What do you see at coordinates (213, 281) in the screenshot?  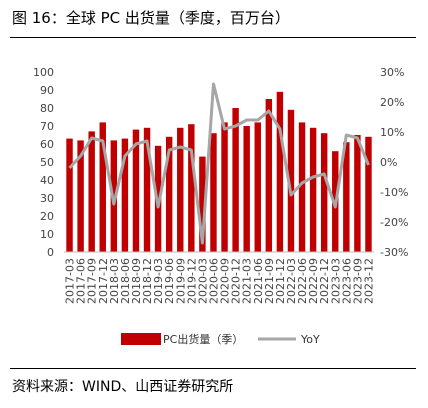 I see `x-tick-label: 2020-06` at bounding box center [213, 281].